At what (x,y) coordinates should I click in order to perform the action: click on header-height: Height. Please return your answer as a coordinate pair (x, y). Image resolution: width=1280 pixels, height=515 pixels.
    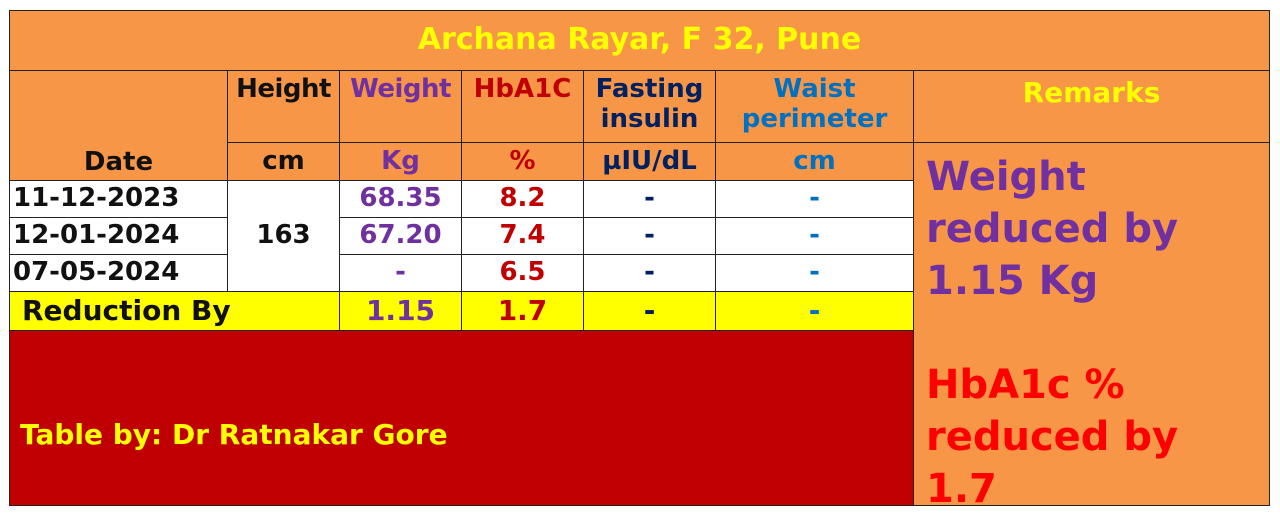
    Looking at the image, I should click on (283, 106).